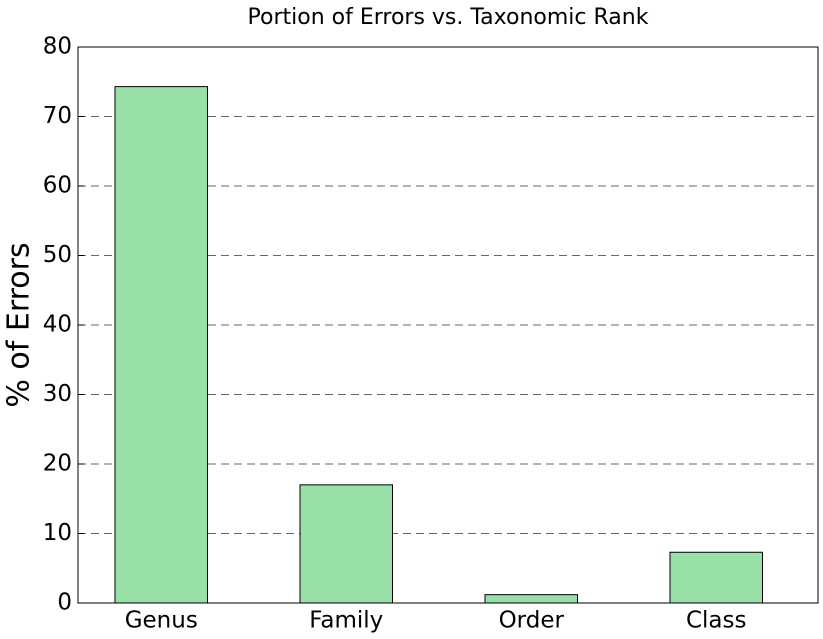 This screenshot has height=639, width=823. I want to click on y-tick-label: 70, so click(57, 116).